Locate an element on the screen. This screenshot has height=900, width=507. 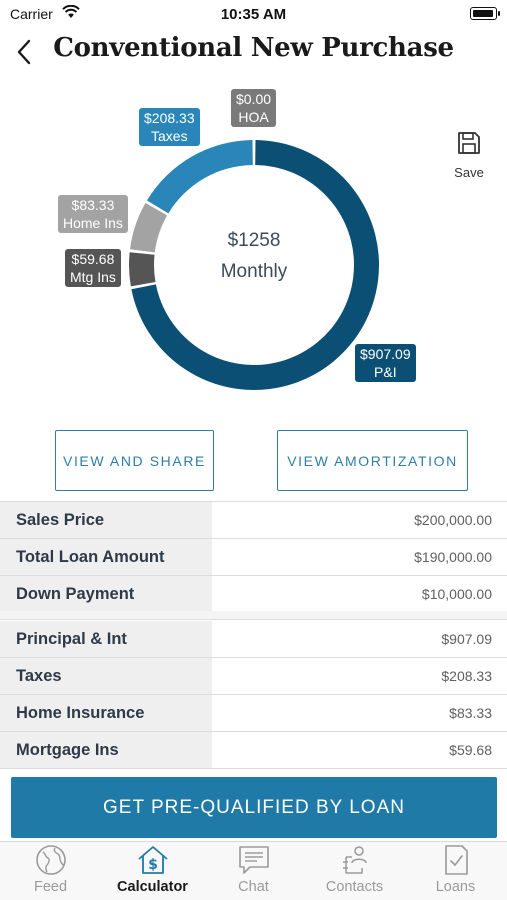
floppy-disk-icon is located at coordinates (469, 143).